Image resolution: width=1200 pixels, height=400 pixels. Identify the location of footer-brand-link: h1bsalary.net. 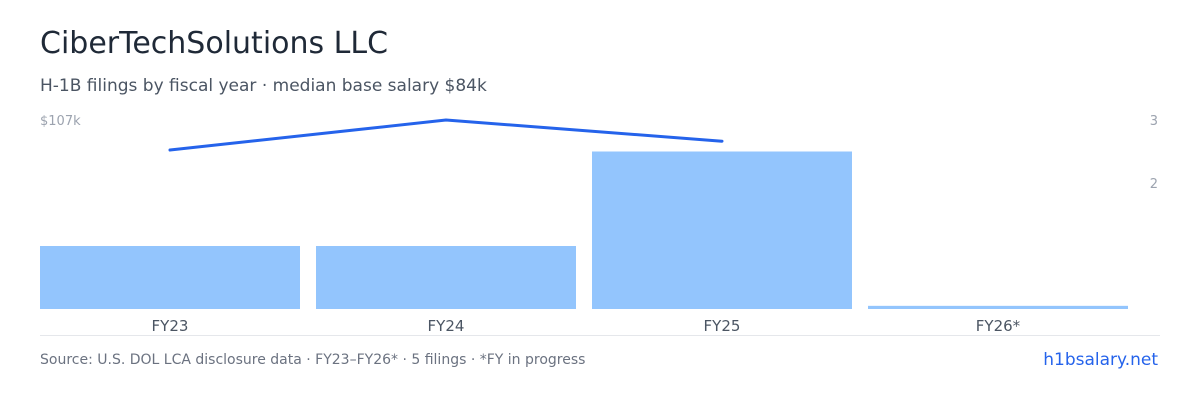
(1100, 360).